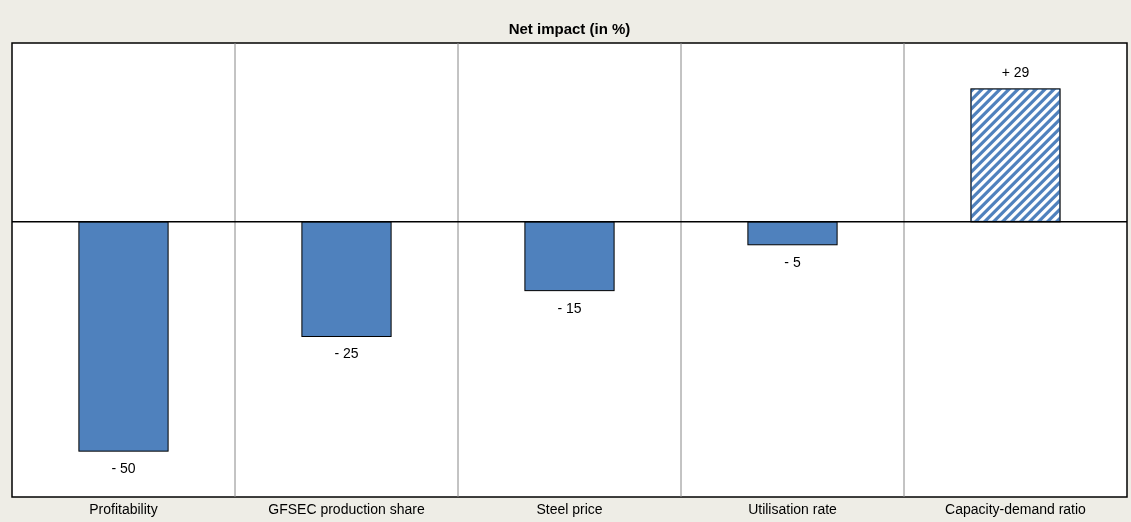 The height and width of the screenshot is (522, 1131). What do you see at coordinates (123, 468) in the screenshot?
I see `data-label: - 50` at bounding box center [123, 468].